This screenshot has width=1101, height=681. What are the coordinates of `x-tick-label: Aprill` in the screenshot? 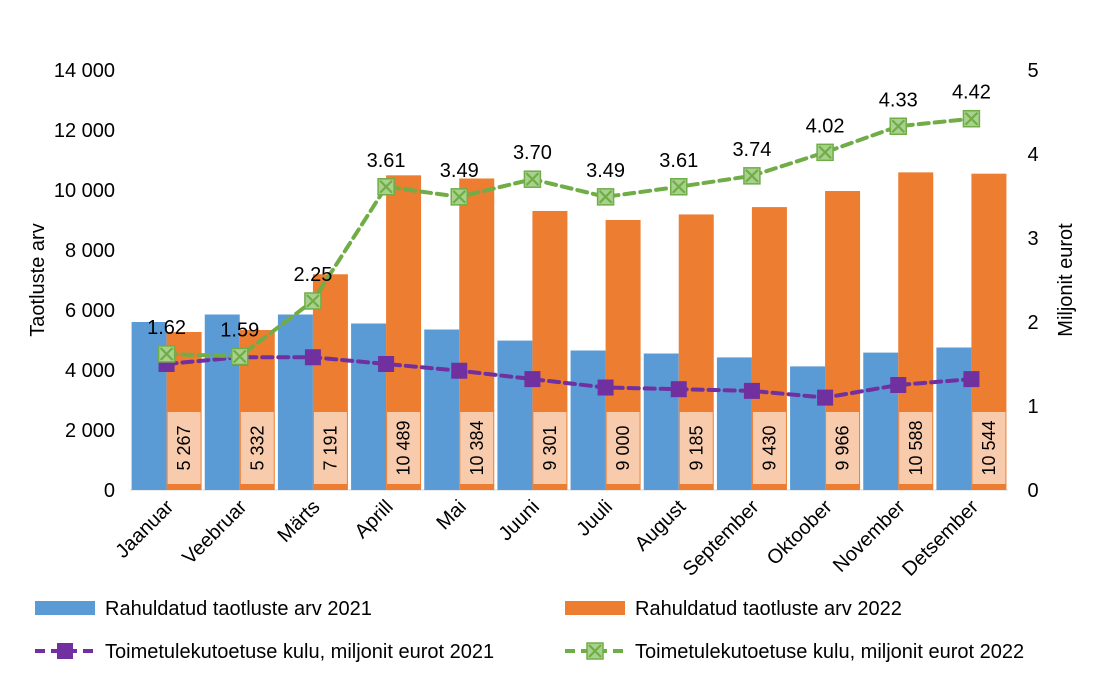 It's located at (374, 519).